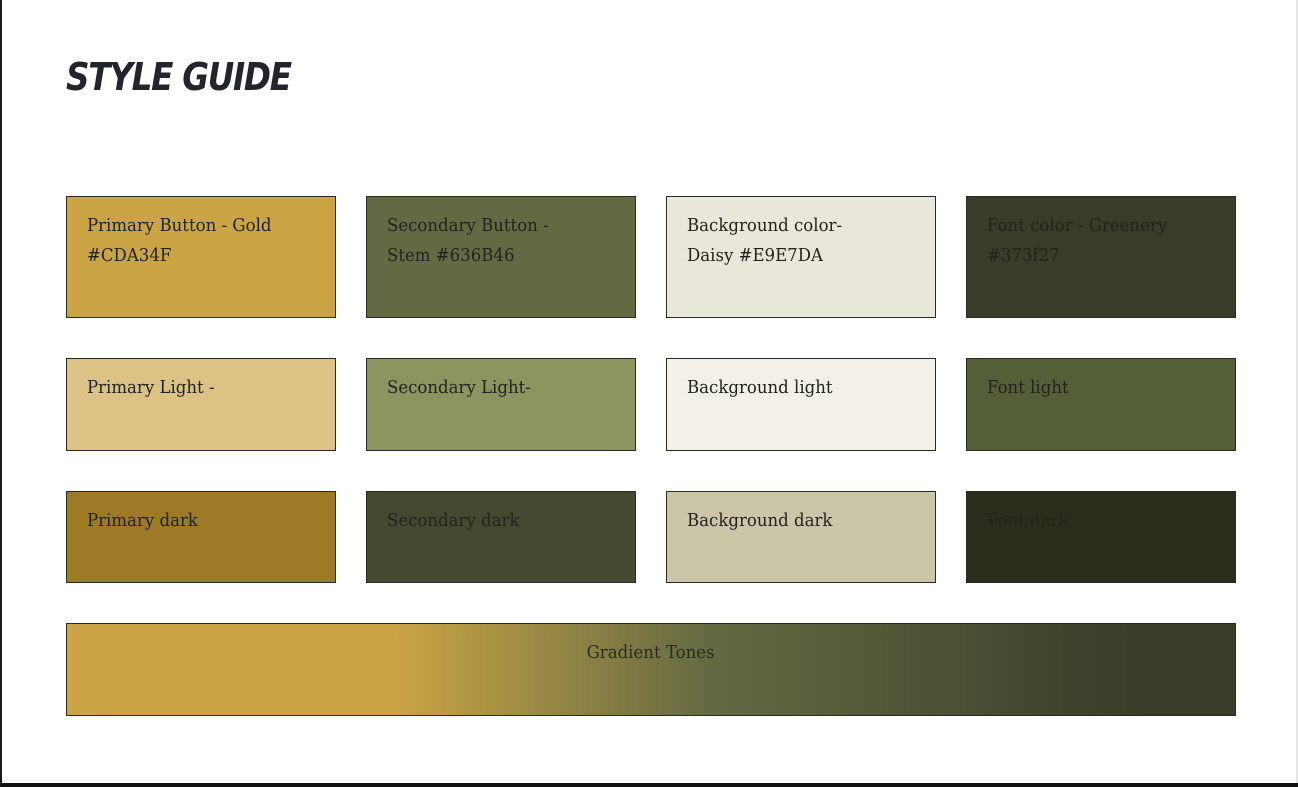 This screenshot has height=787, width=1298. Describe the element at coordinates (468, 240) in the screenshot. I see `swatch-label: Secondary Button - Stem #636B46` at that location.